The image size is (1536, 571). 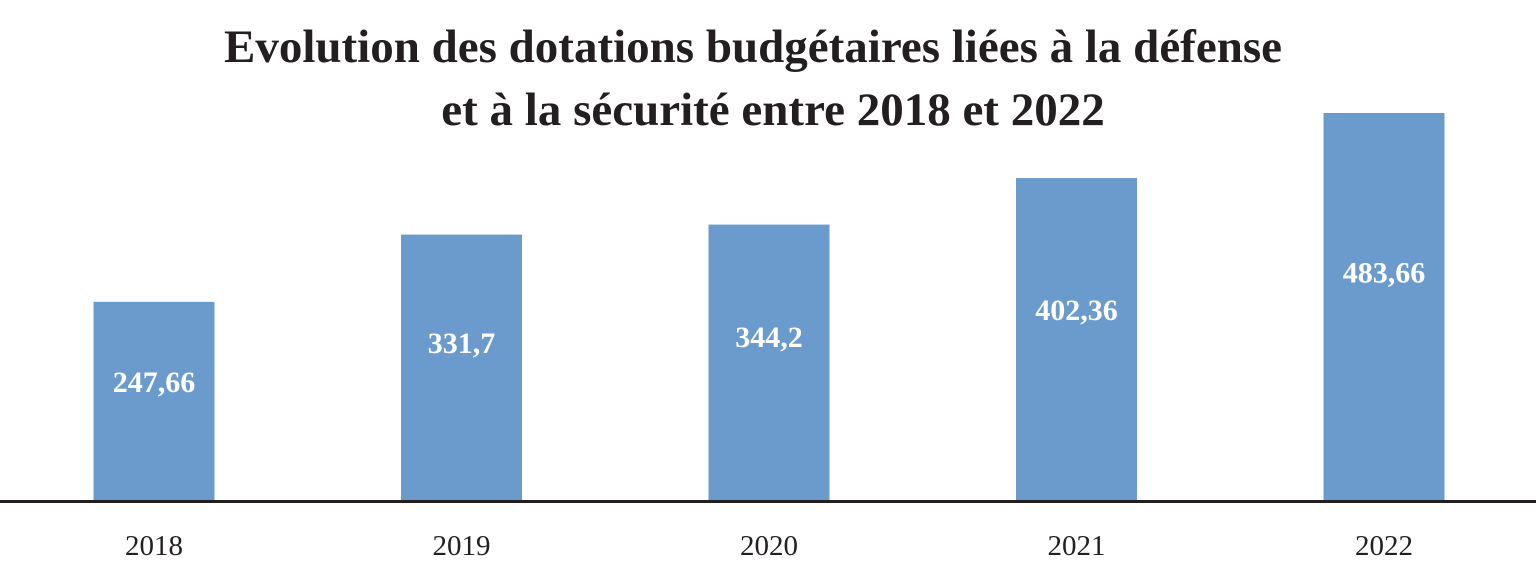 What do you see at coordinates (1384, 306) in the screenshot?
I see `bar-2022` at bounding box center [1384, 306].